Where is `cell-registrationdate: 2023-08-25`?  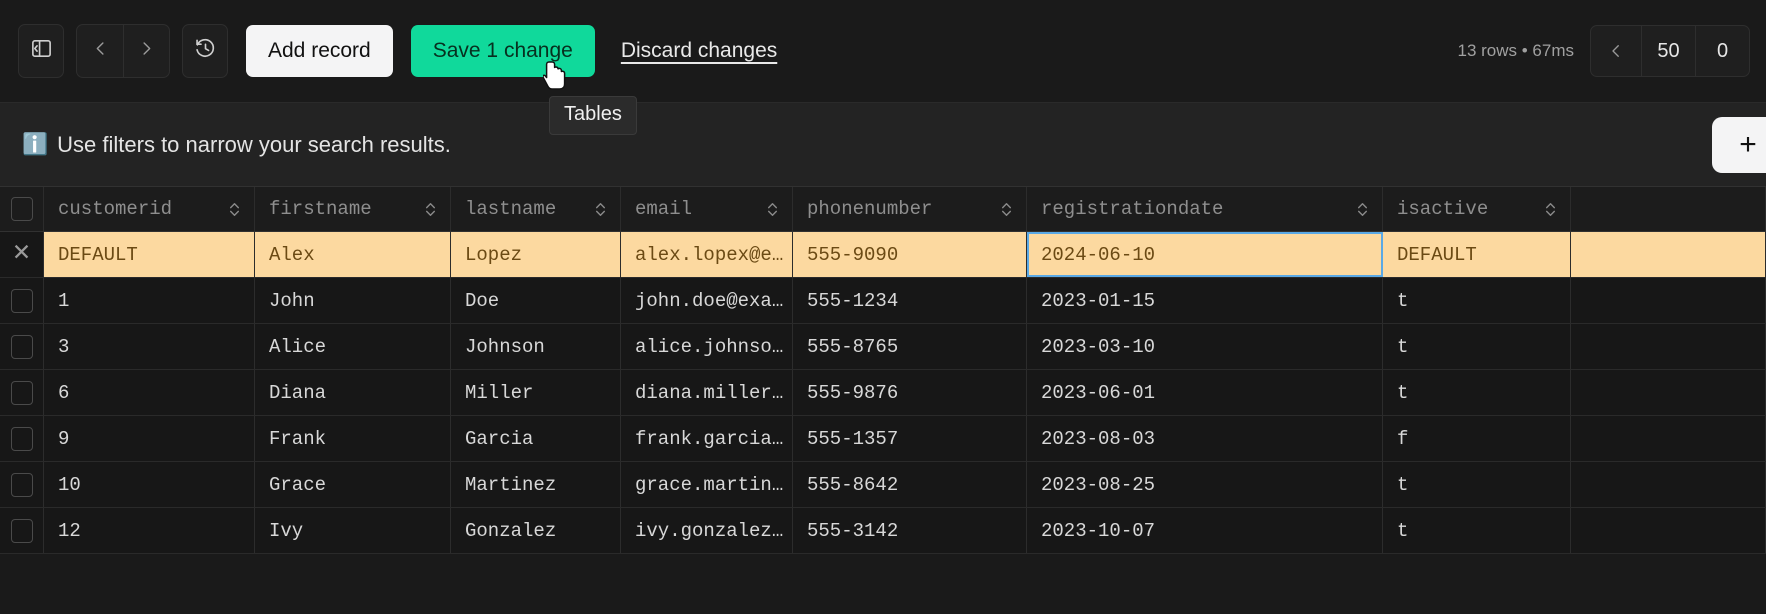 cell-registrationdate: 2023-08-25 is located at coordinates (1205, 484).